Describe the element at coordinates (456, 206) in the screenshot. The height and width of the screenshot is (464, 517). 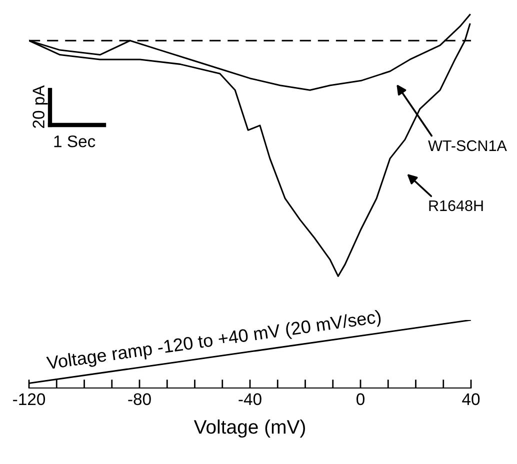
I see `annotation: R1648H` at that location.